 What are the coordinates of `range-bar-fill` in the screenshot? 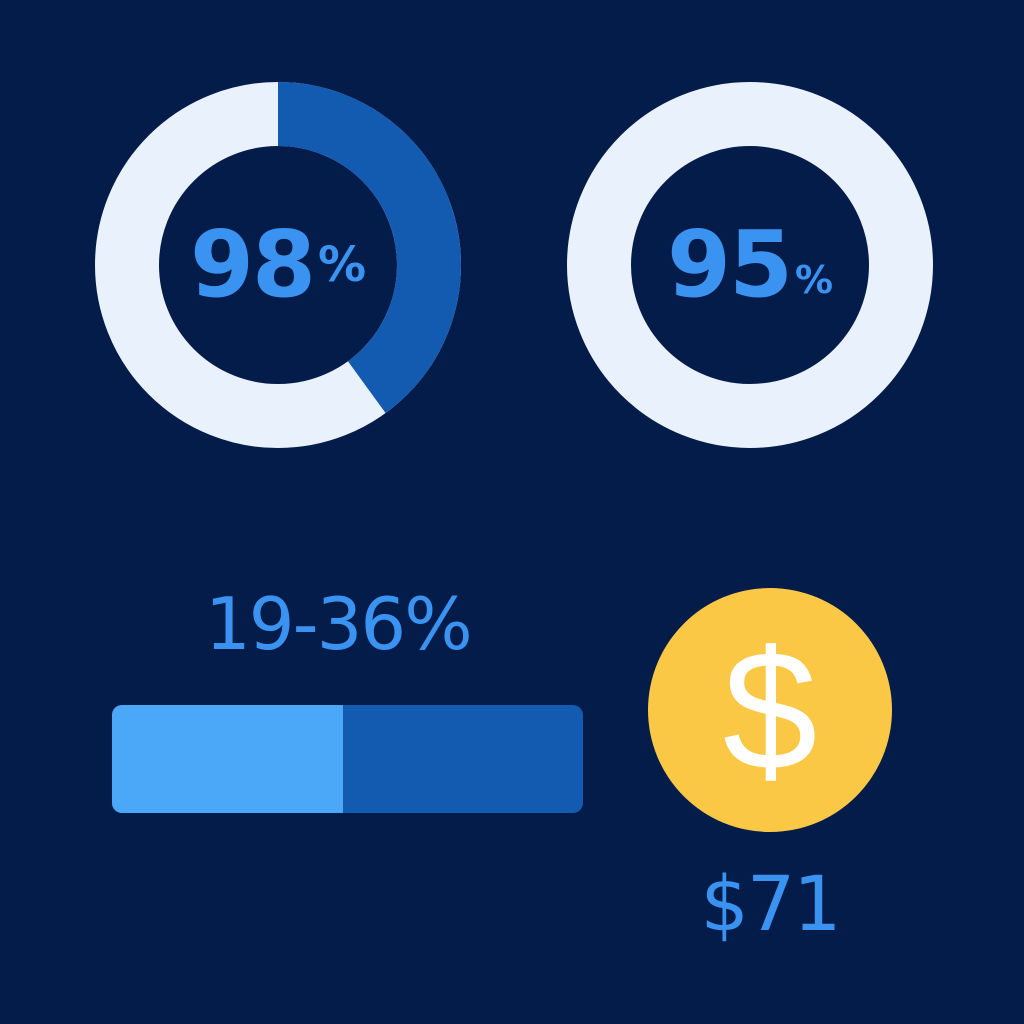 It's located at (227, 759).